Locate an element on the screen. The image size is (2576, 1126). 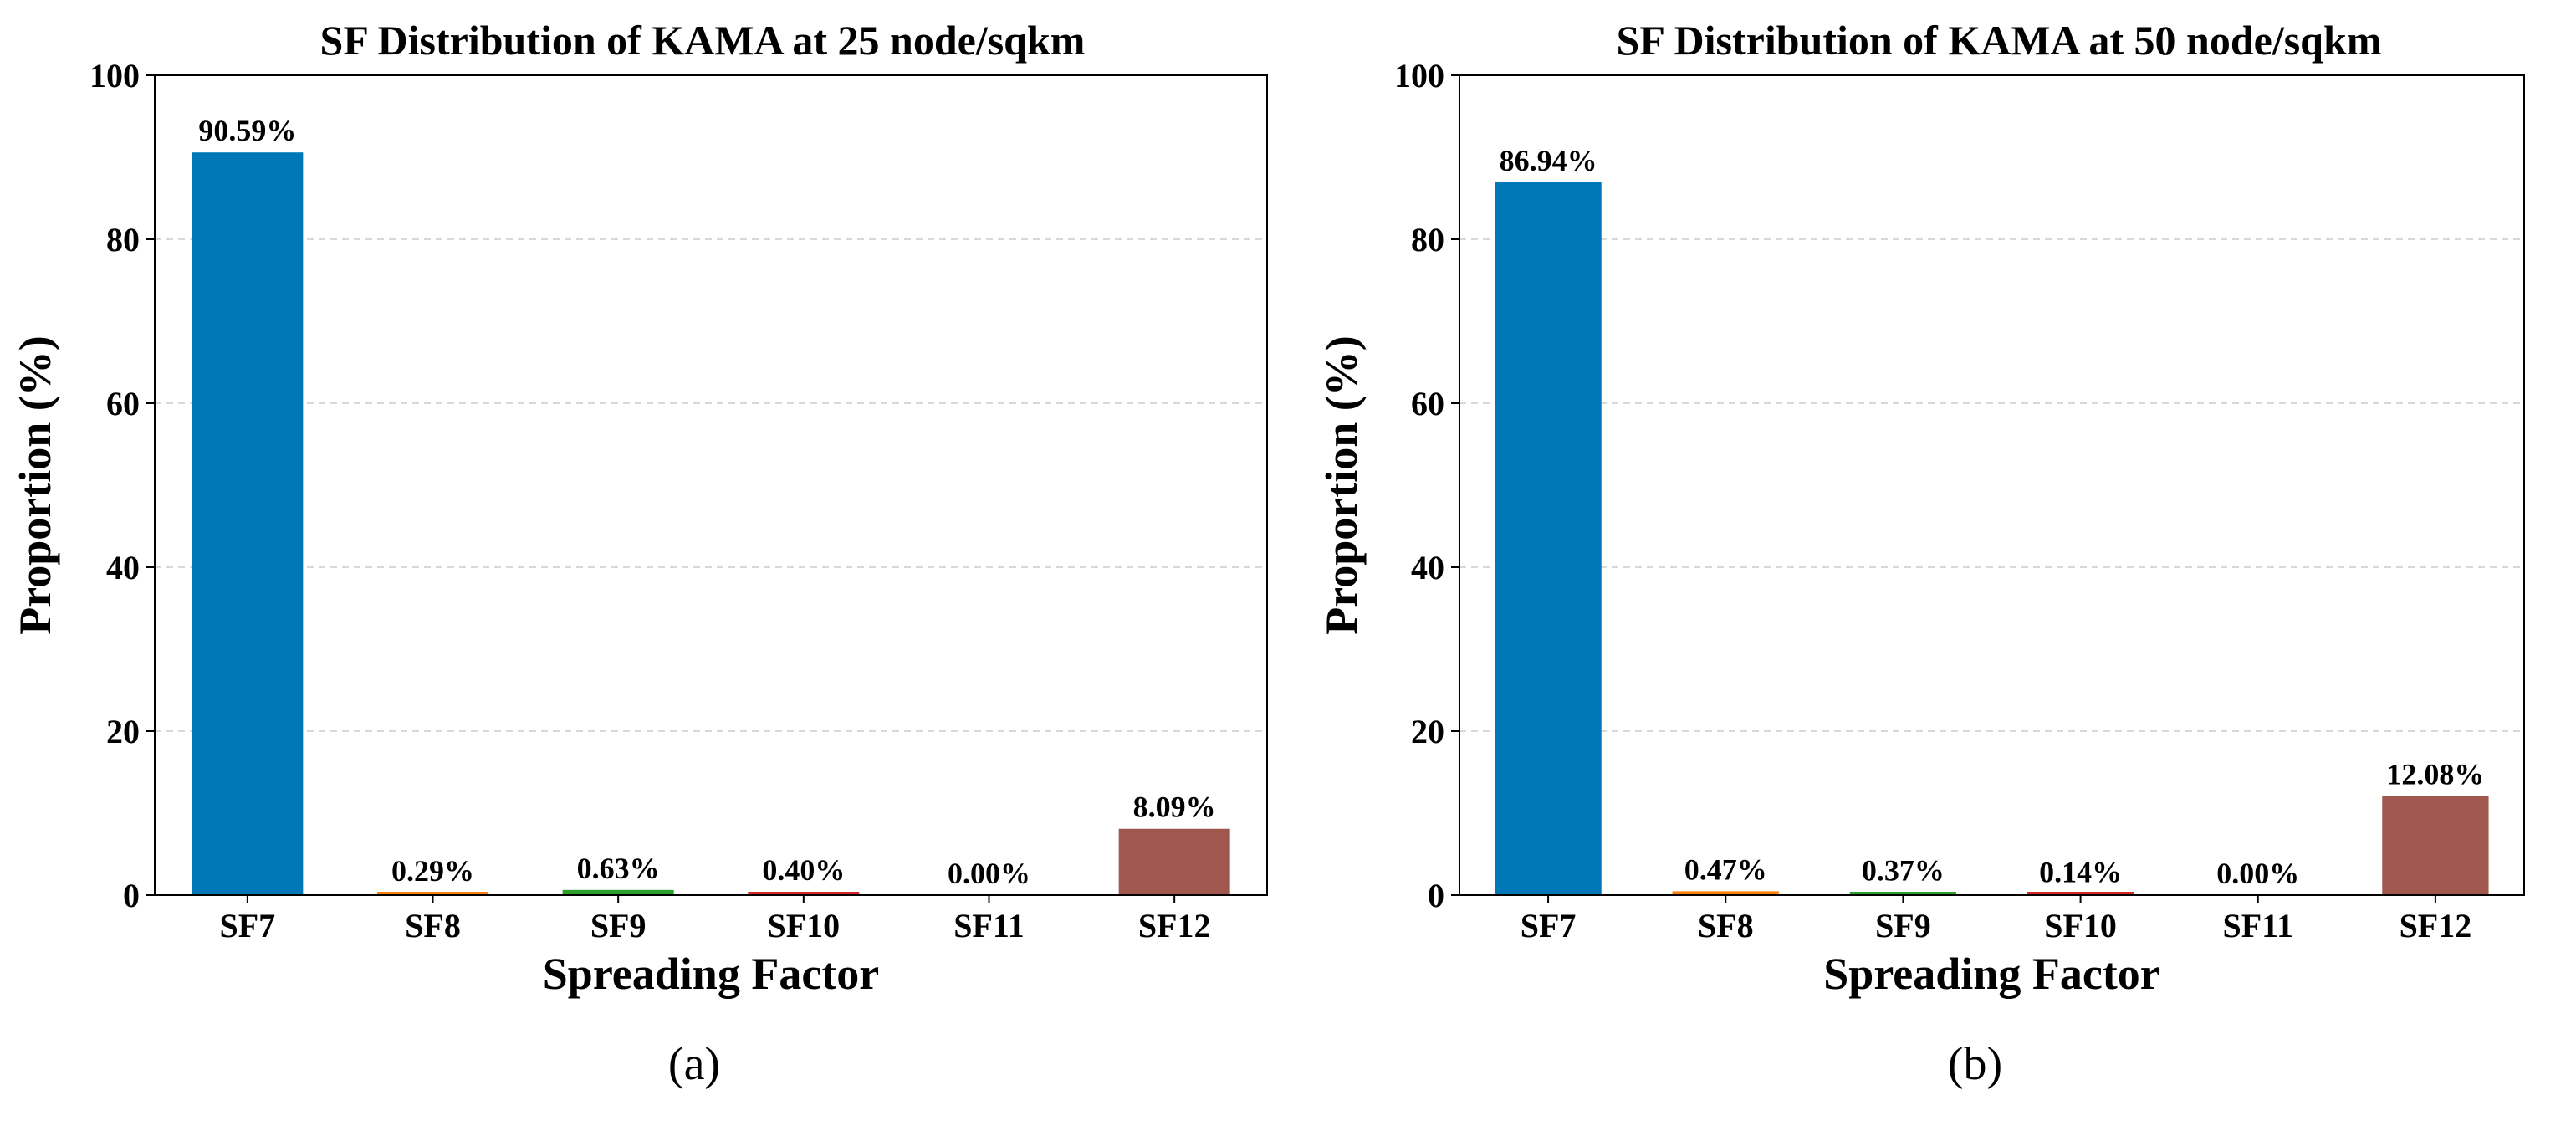
panel-label: (b) is located at coordinates (1975, 1064).